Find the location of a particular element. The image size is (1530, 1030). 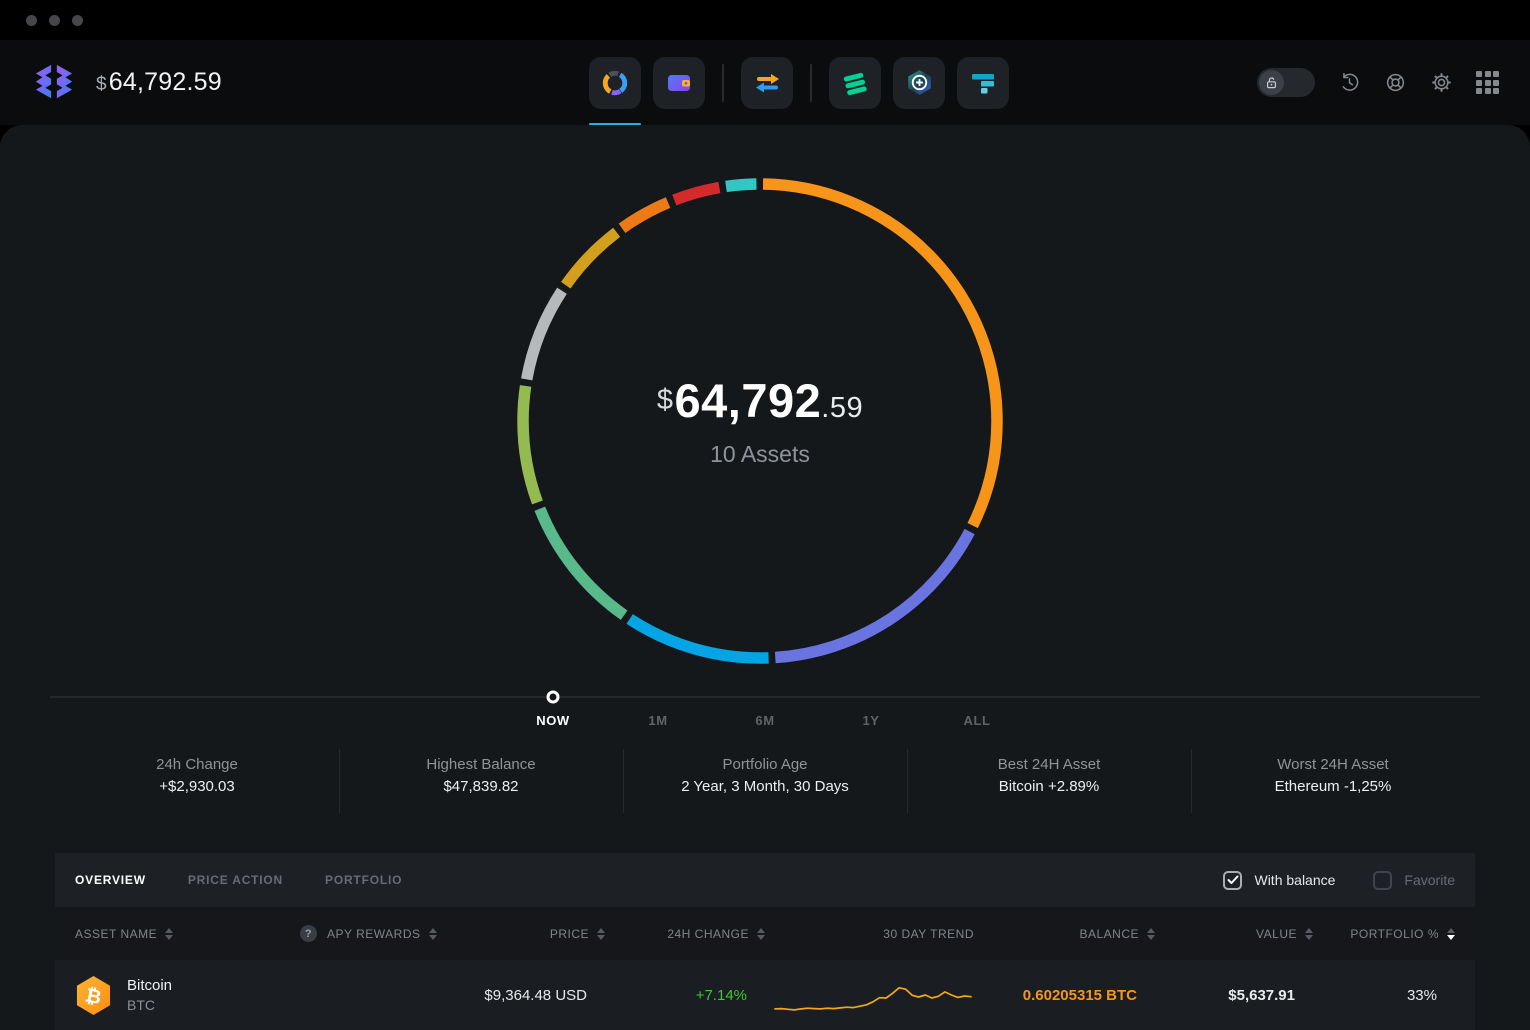

portfolio-donut-icon is located at coordinates (615, 82).